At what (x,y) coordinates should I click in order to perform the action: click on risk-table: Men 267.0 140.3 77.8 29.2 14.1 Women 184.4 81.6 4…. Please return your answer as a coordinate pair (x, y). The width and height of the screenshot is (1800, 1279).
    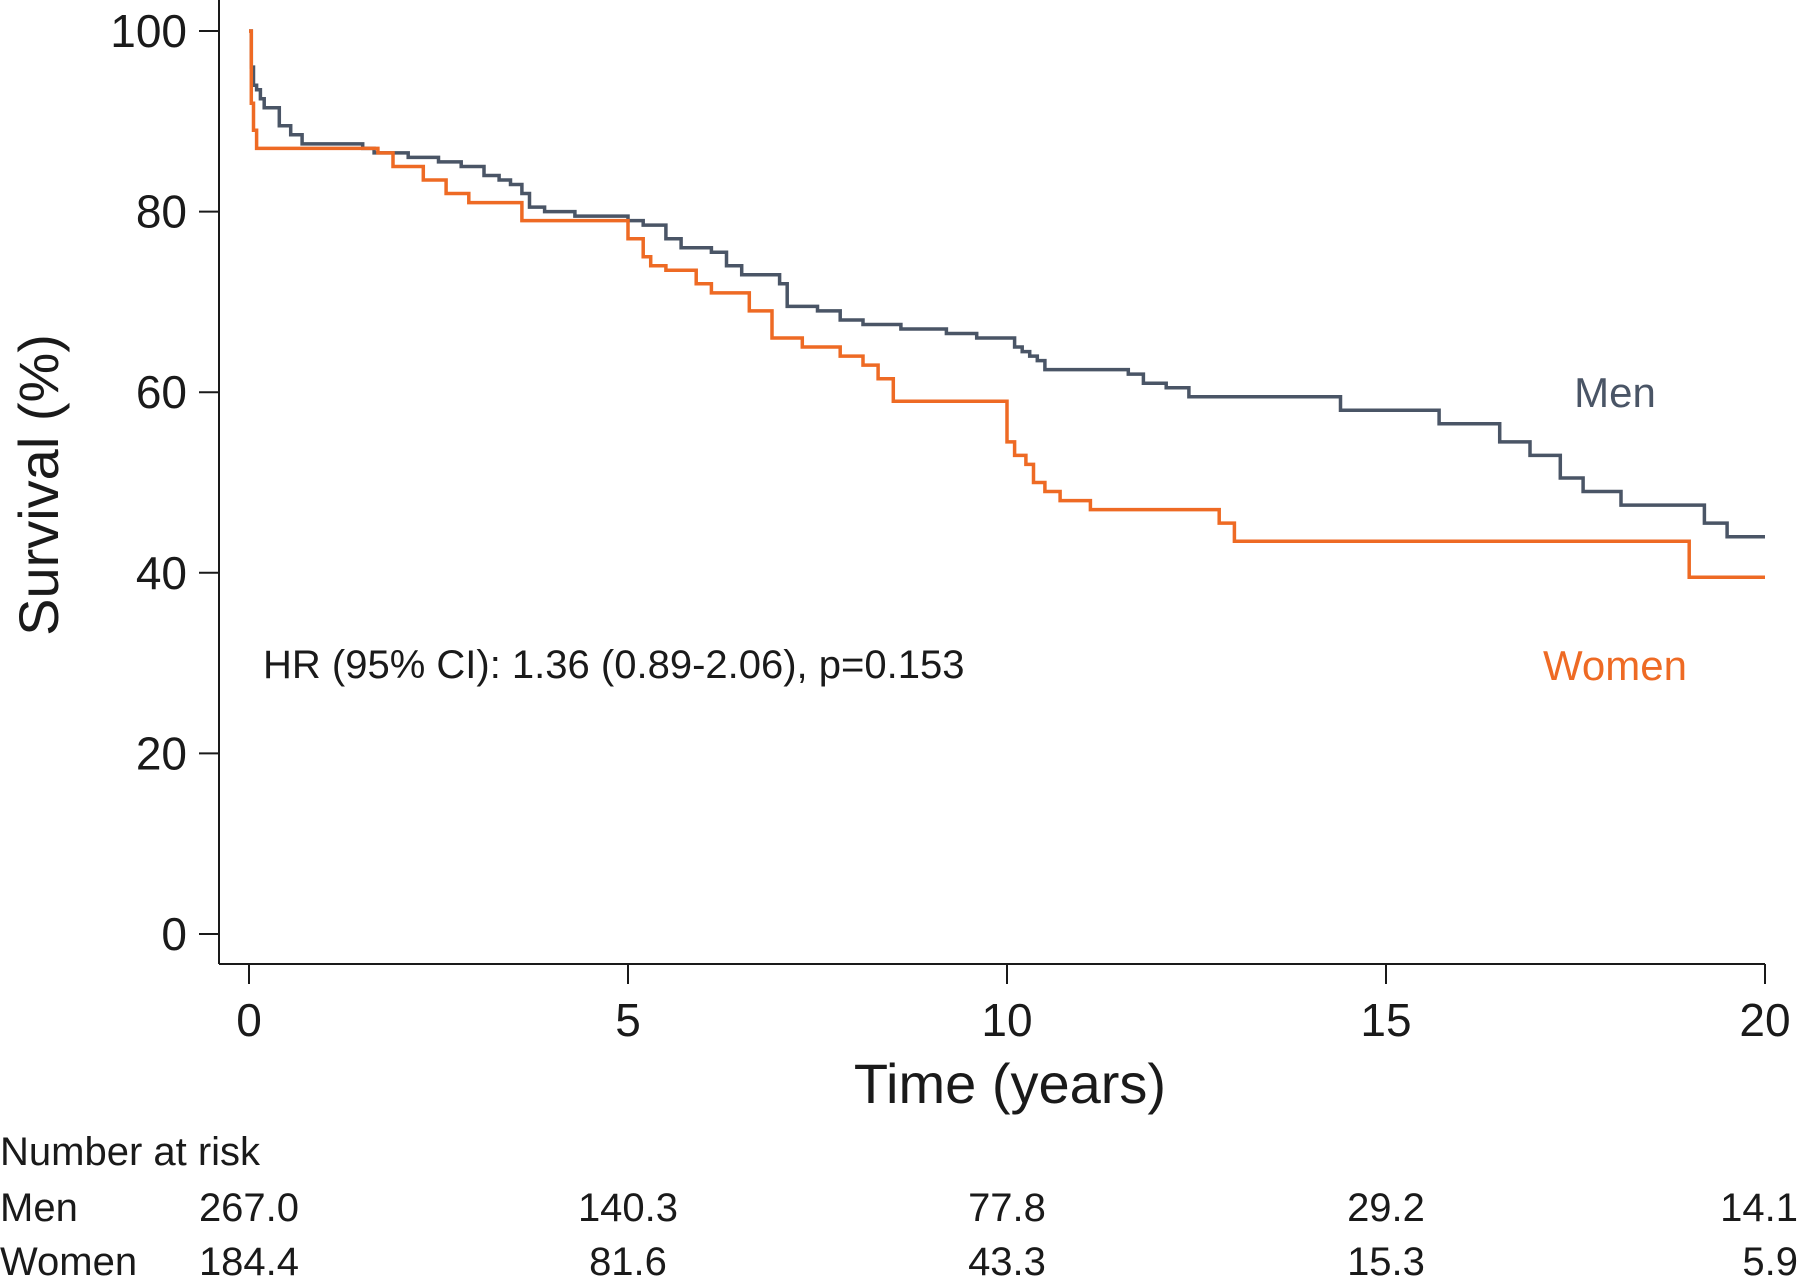
    Looking at the image, I should click on (899, 1232).